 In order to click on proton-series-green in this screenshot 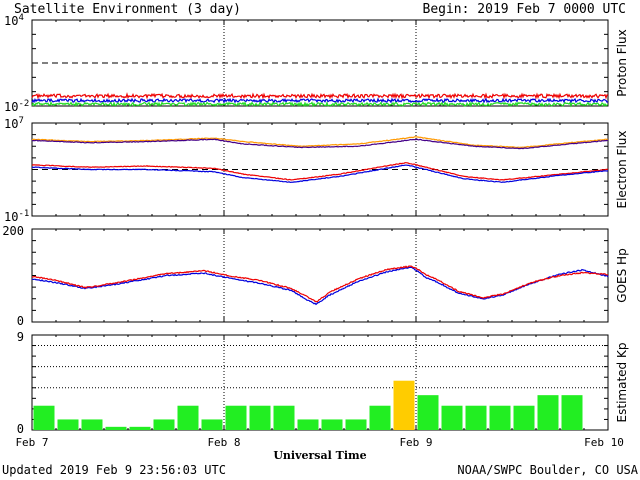, I will do `click(320, 104)`.